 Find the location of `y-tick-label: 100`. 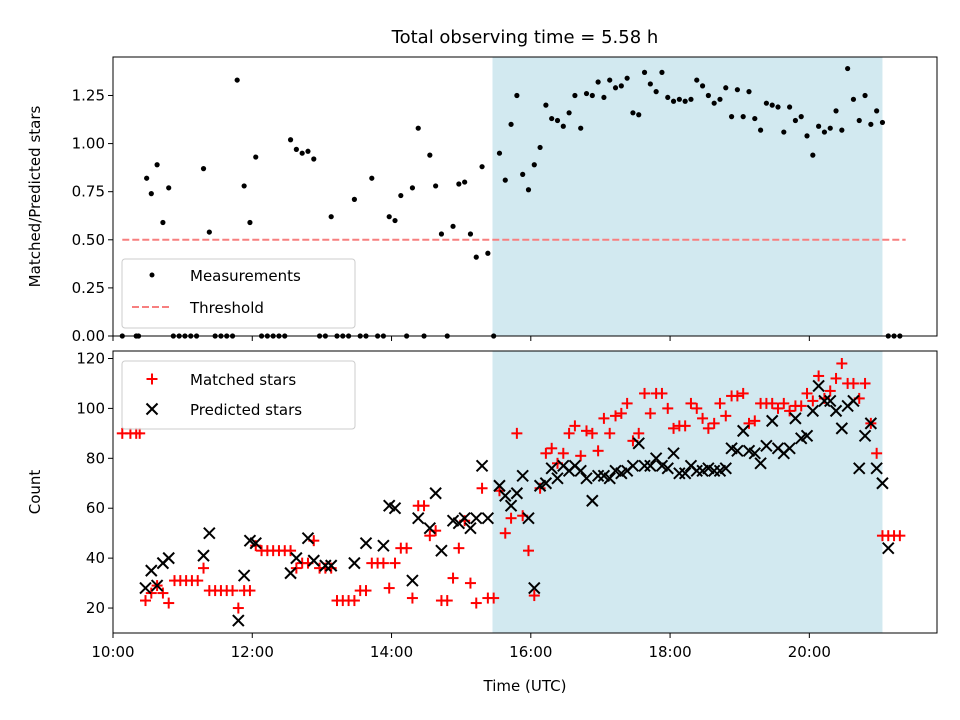

y-tick-label: 100 is located at coordinates (90, 408).